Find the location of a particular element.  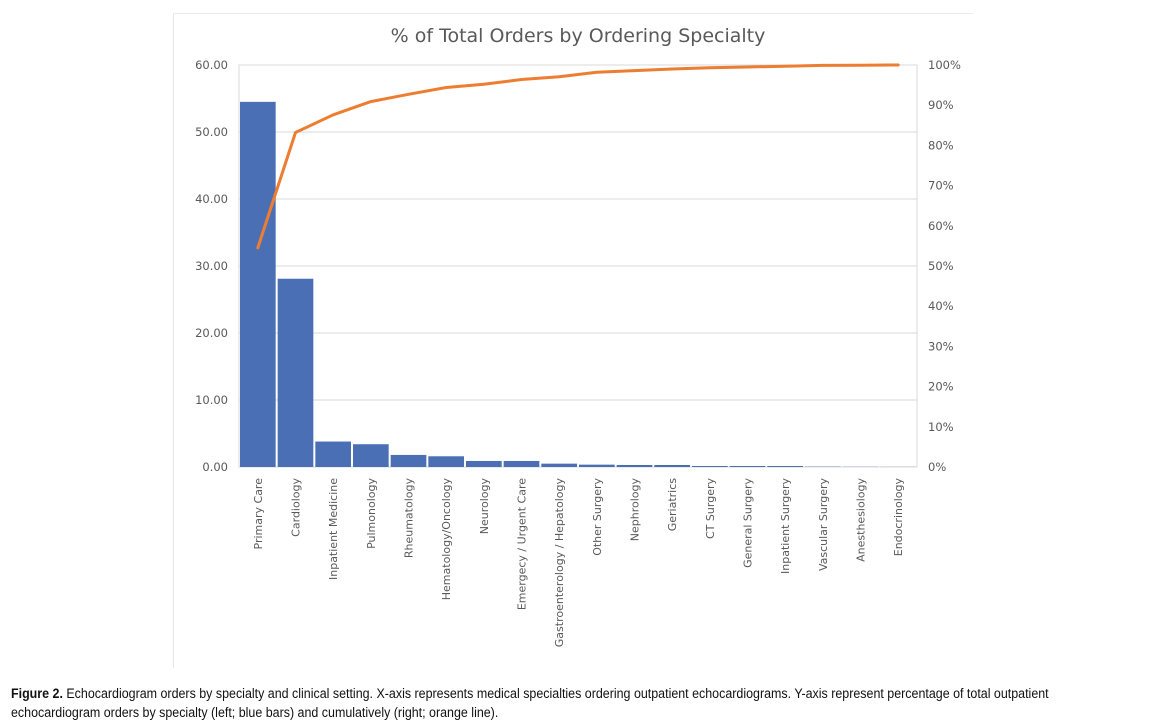

x-category-label: Hematology/Oncology is located at coordinates (446, 539).